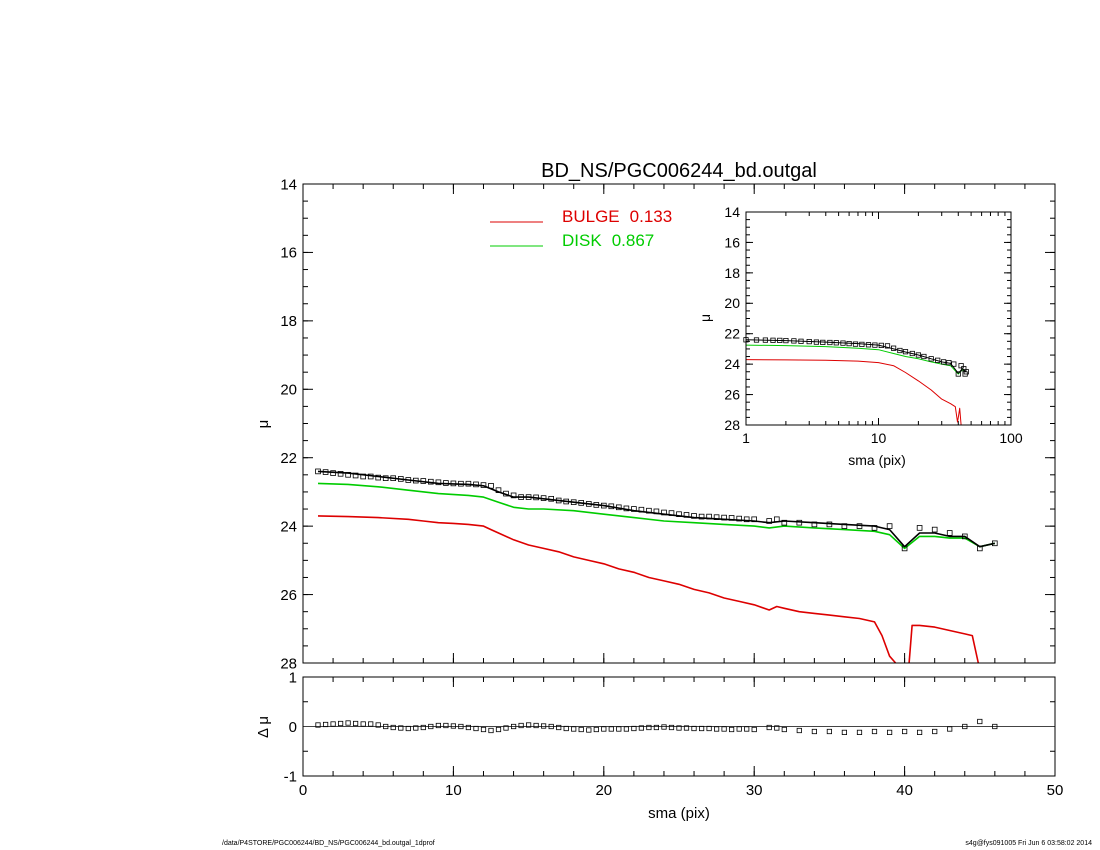  Describe the element at coordinates (1028, 843) in the screenshot. I see `footer-timestamp: s4g@fys091005 Fri Jun 6 03:58:02 2014` at that location.